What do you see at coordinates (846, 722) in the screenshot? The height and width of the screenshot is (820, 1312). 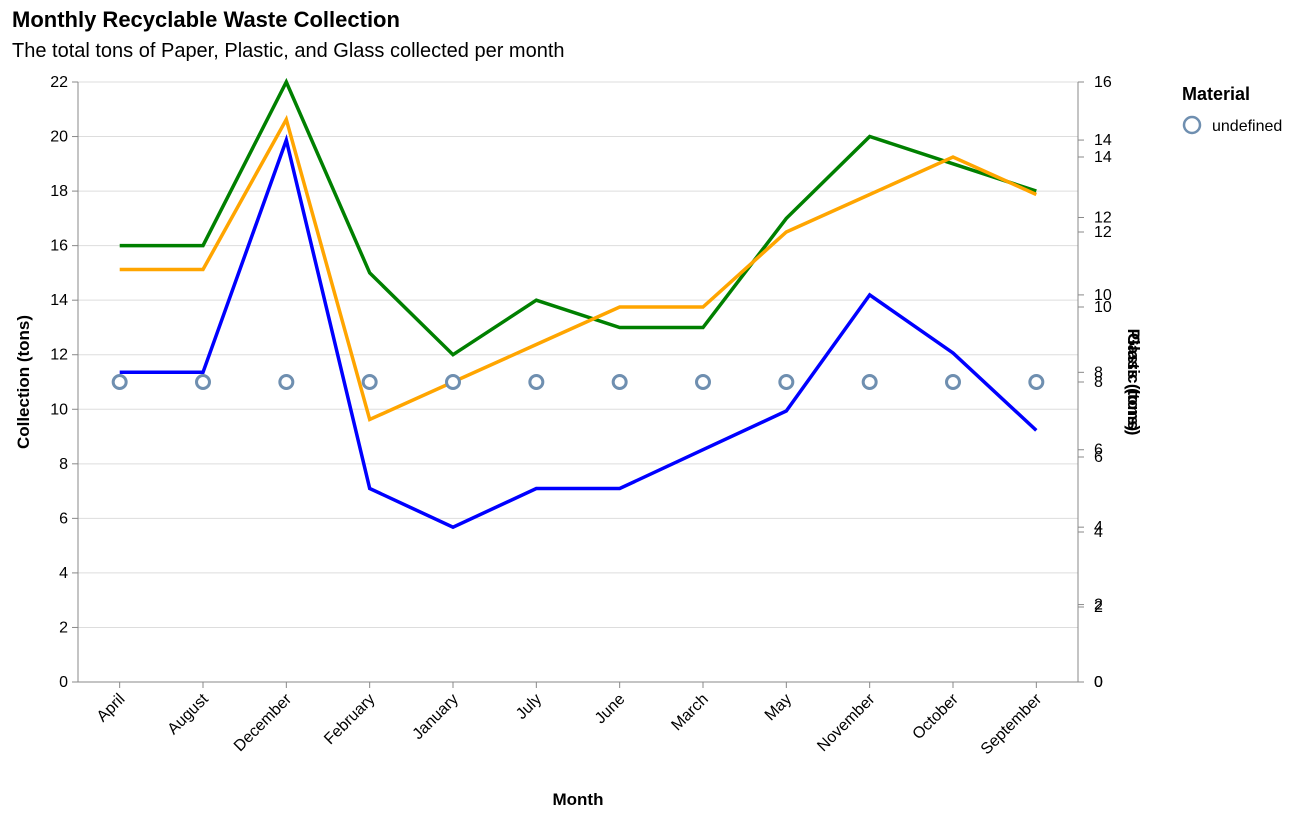 I see `x-tick-label: November` at bounding box center [846, 722].